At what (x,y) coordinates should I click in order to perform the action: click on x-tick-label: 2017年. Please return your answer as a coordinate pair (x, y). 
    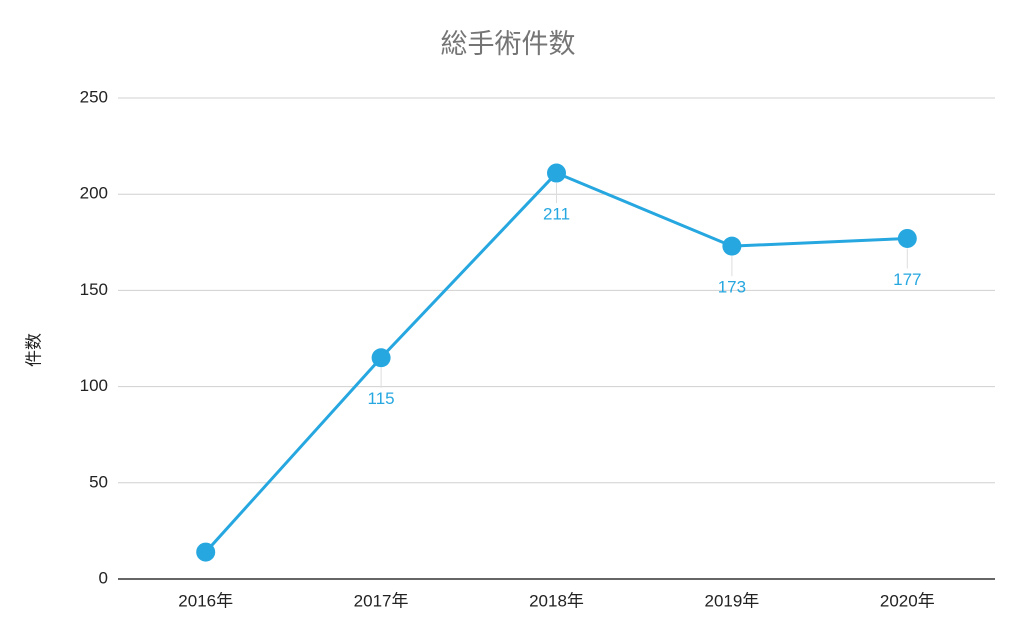
    Looking at the image, I should click on (381, 600).